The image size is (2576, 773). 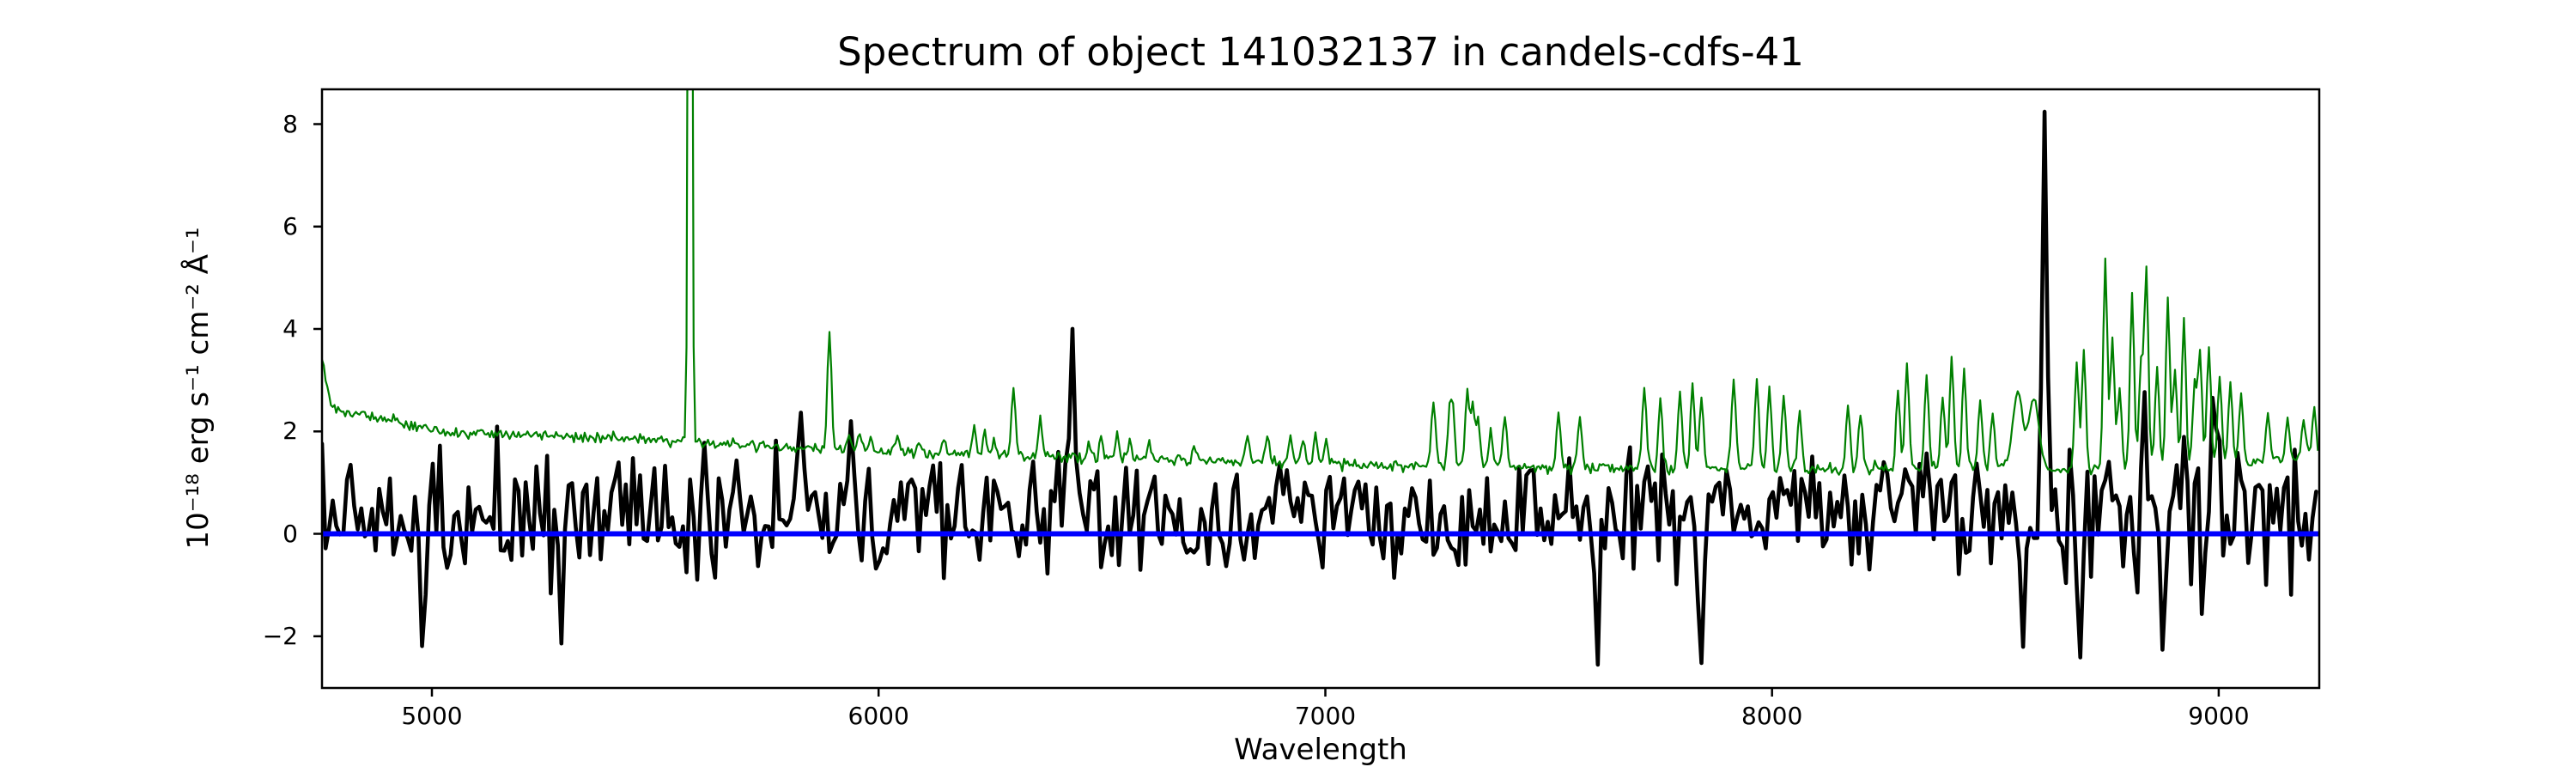 What do you see at coordinates (432, 716) in the screenshot?
I see `x-tick-label: 5000` at bounding box center [432, 716].